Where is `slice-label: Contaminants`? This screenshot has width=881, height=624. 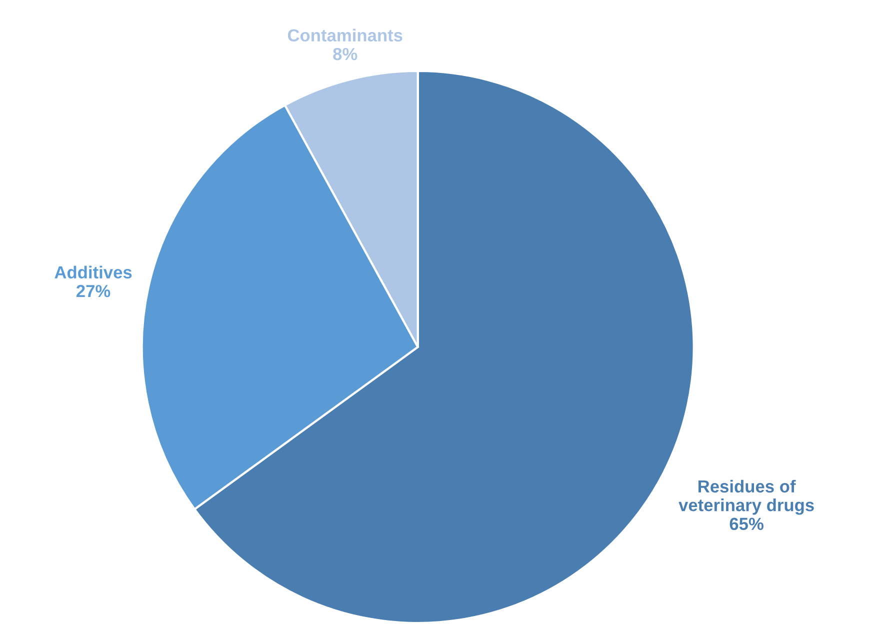 slice-label: Contaminants is located at coordinates (345, 35).